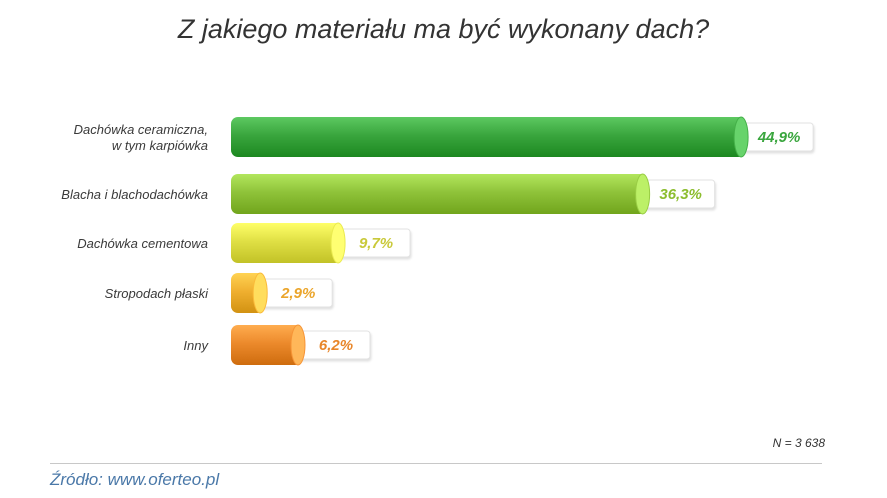  Describe the element at coordinates (376, 243) in the screenshot. I see `value-label: 9,7%` at that location.